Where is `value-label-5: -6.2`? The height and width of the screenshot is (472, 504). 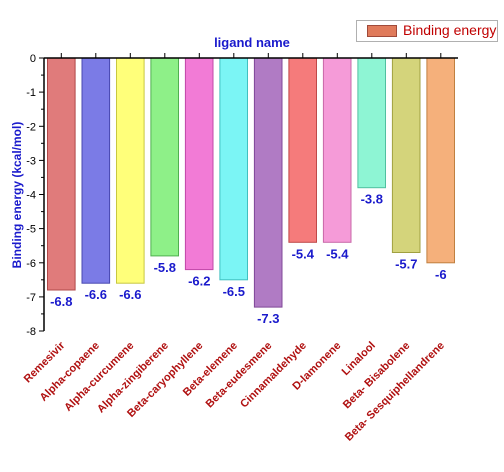
value-label-5: -6.2 is located at coordinates (199, 281).